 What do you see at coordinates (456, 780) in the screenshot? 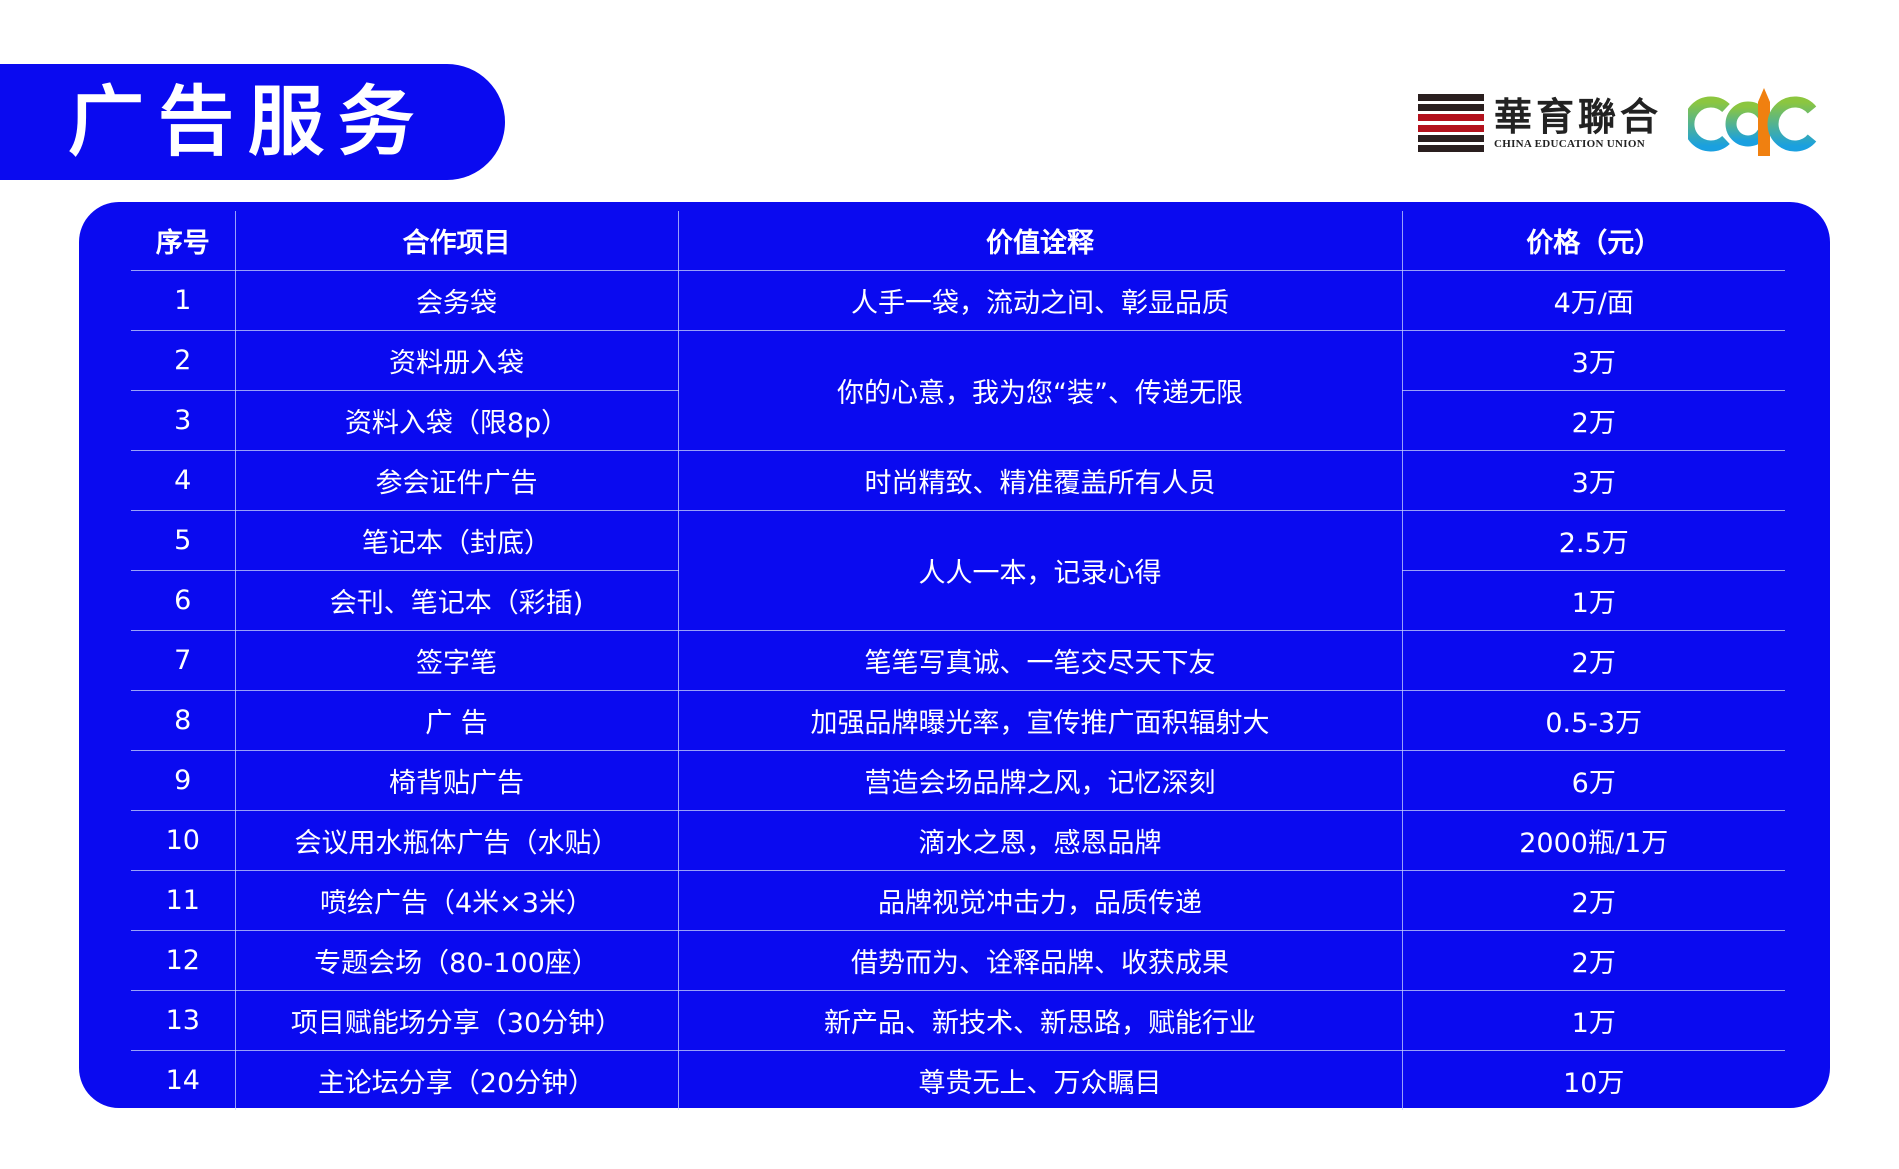
I see `cooperation-item: 椅背贴广告` at bounding box center [456, 780].